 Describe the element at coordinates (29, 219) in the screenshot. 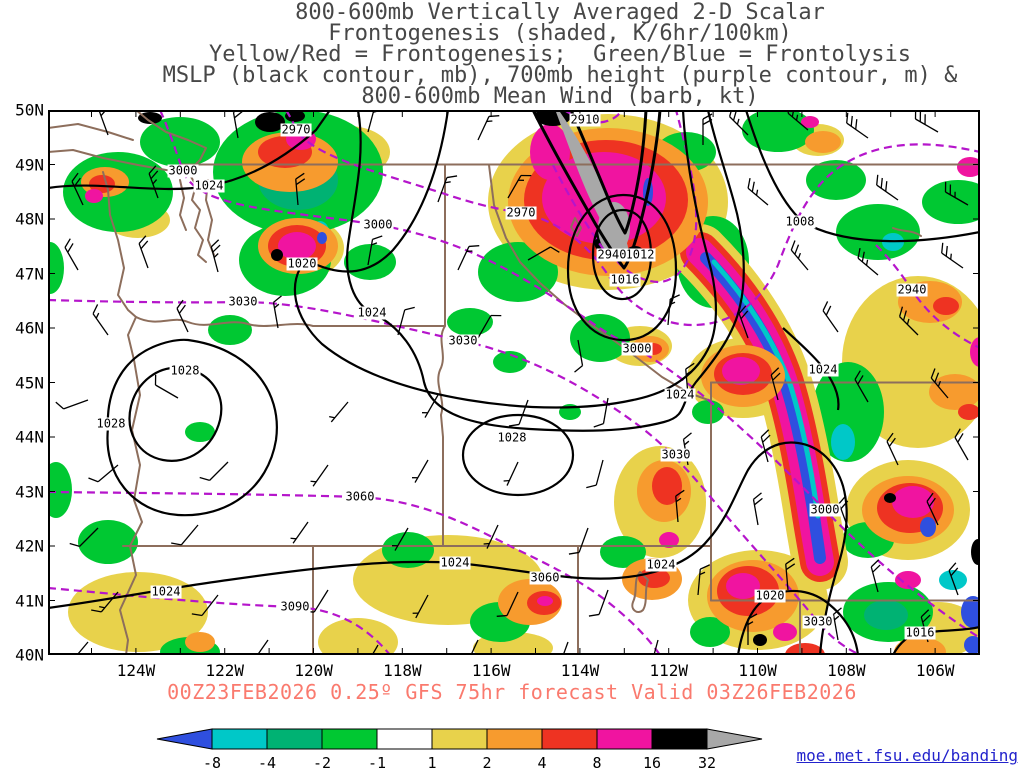

I see `lat-axis-label: 48N` at that location.